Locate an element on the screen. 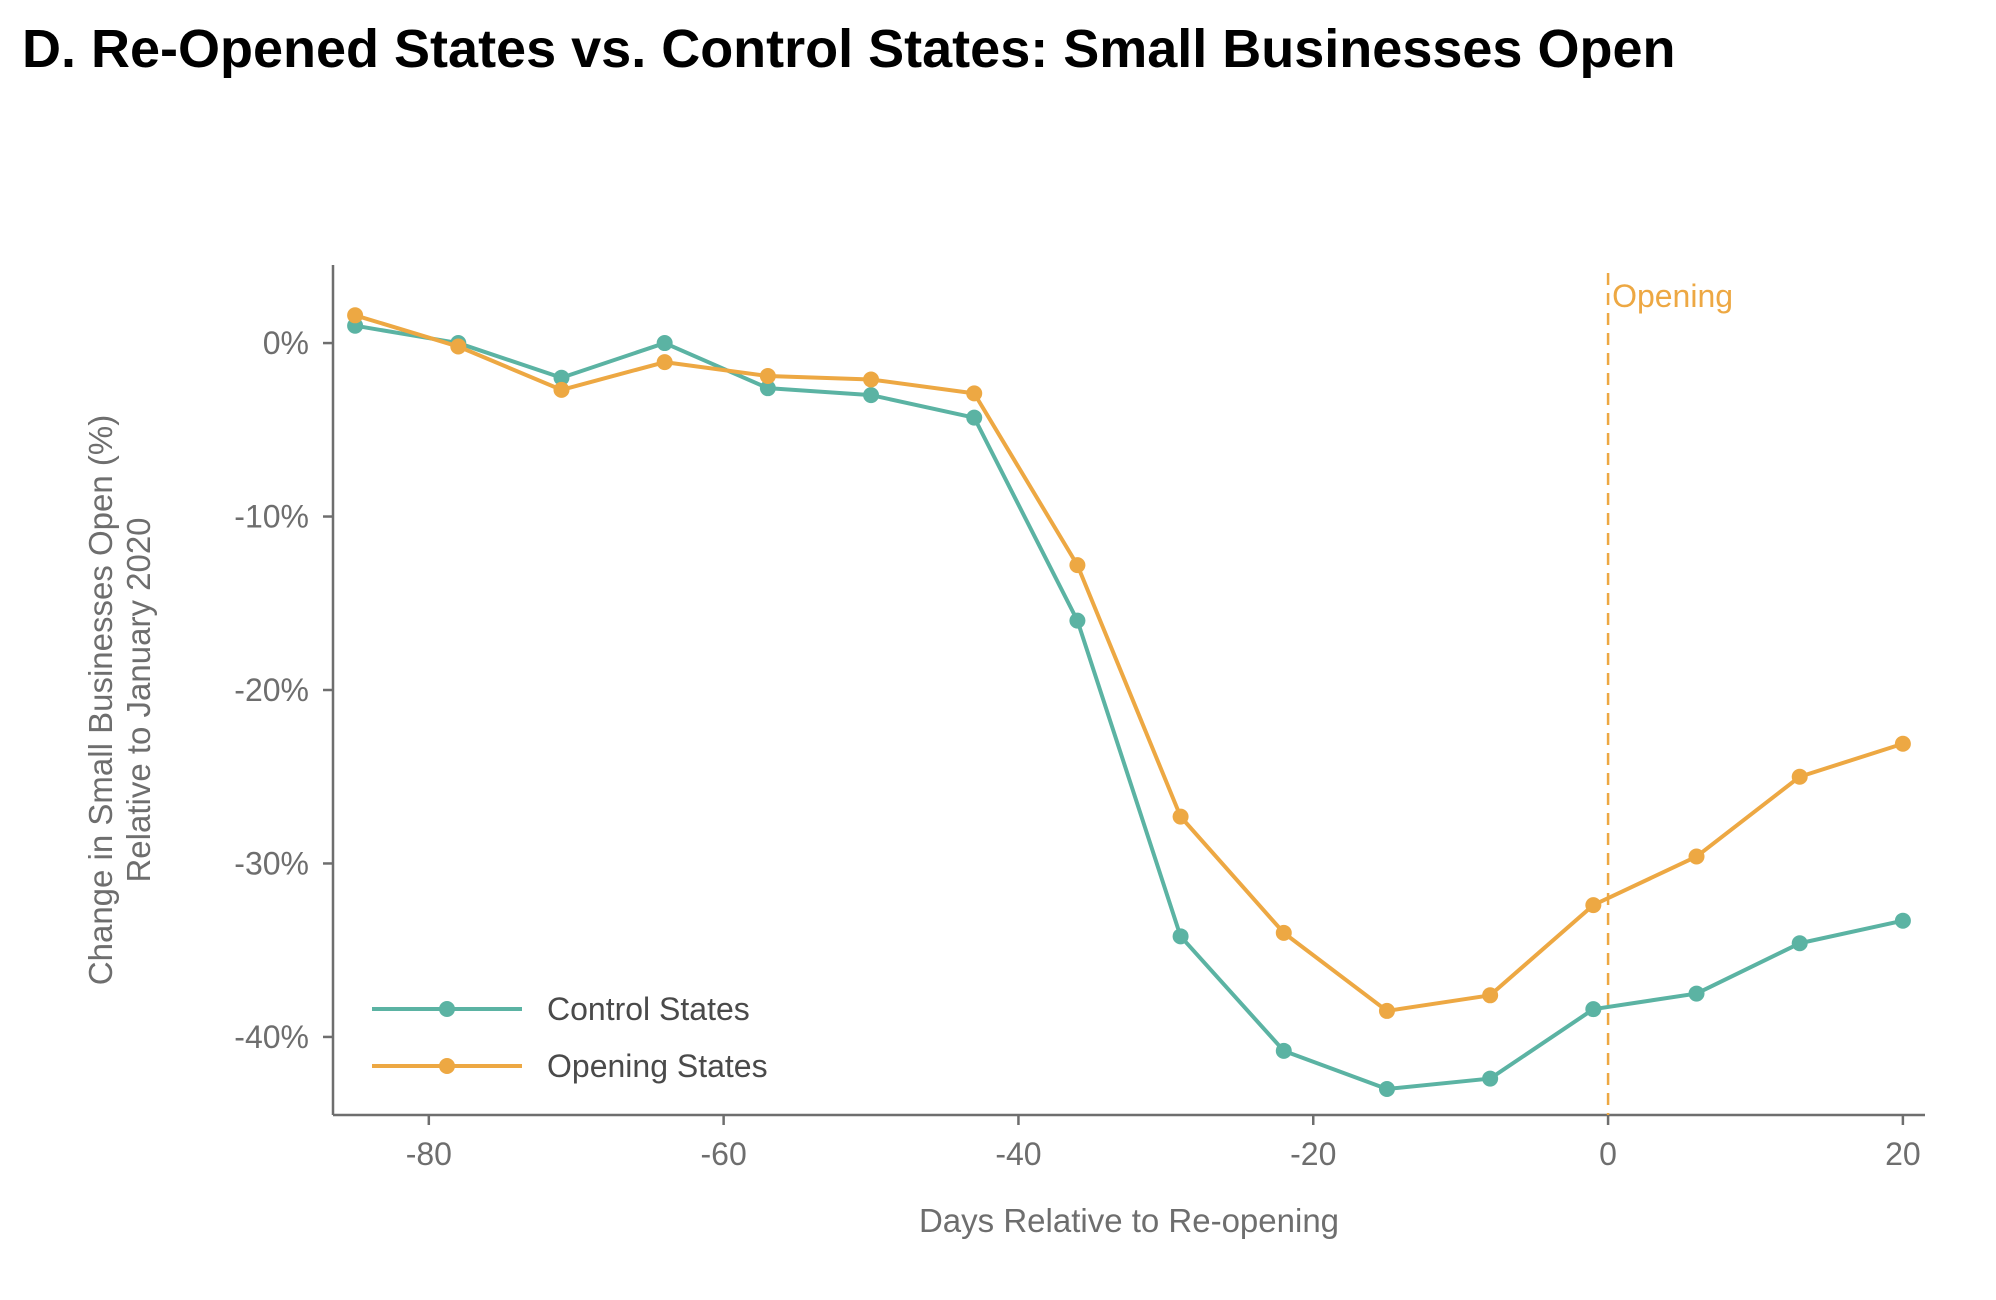 This screenshot has height=1300, width=1996. legend-marker-opening-states is located at coordinates (447, 1066).